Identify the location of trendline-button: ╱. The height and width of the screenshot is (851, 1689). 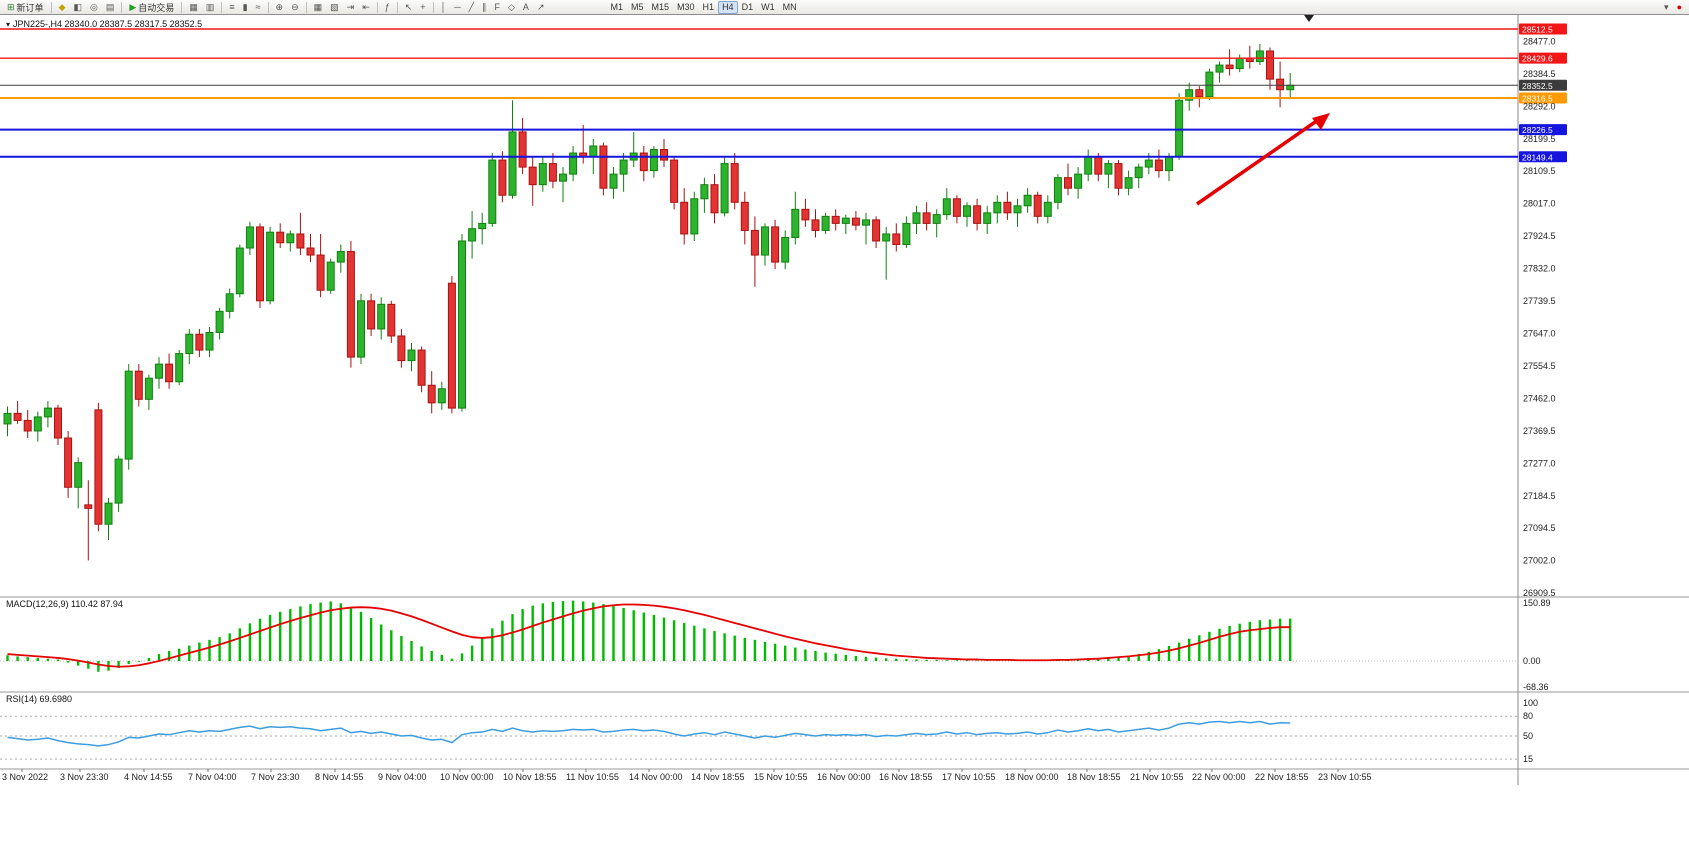
(471, 7).